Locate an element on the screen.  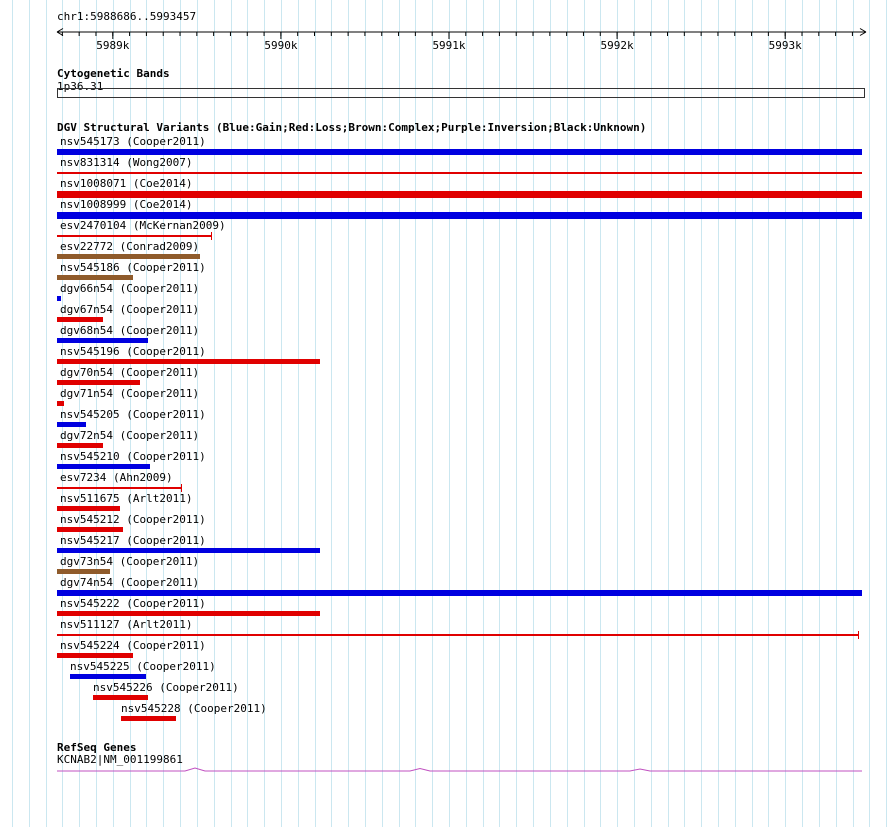
variant-label: esv22772 (Conrad2009) is located at coordinates (130, 246).